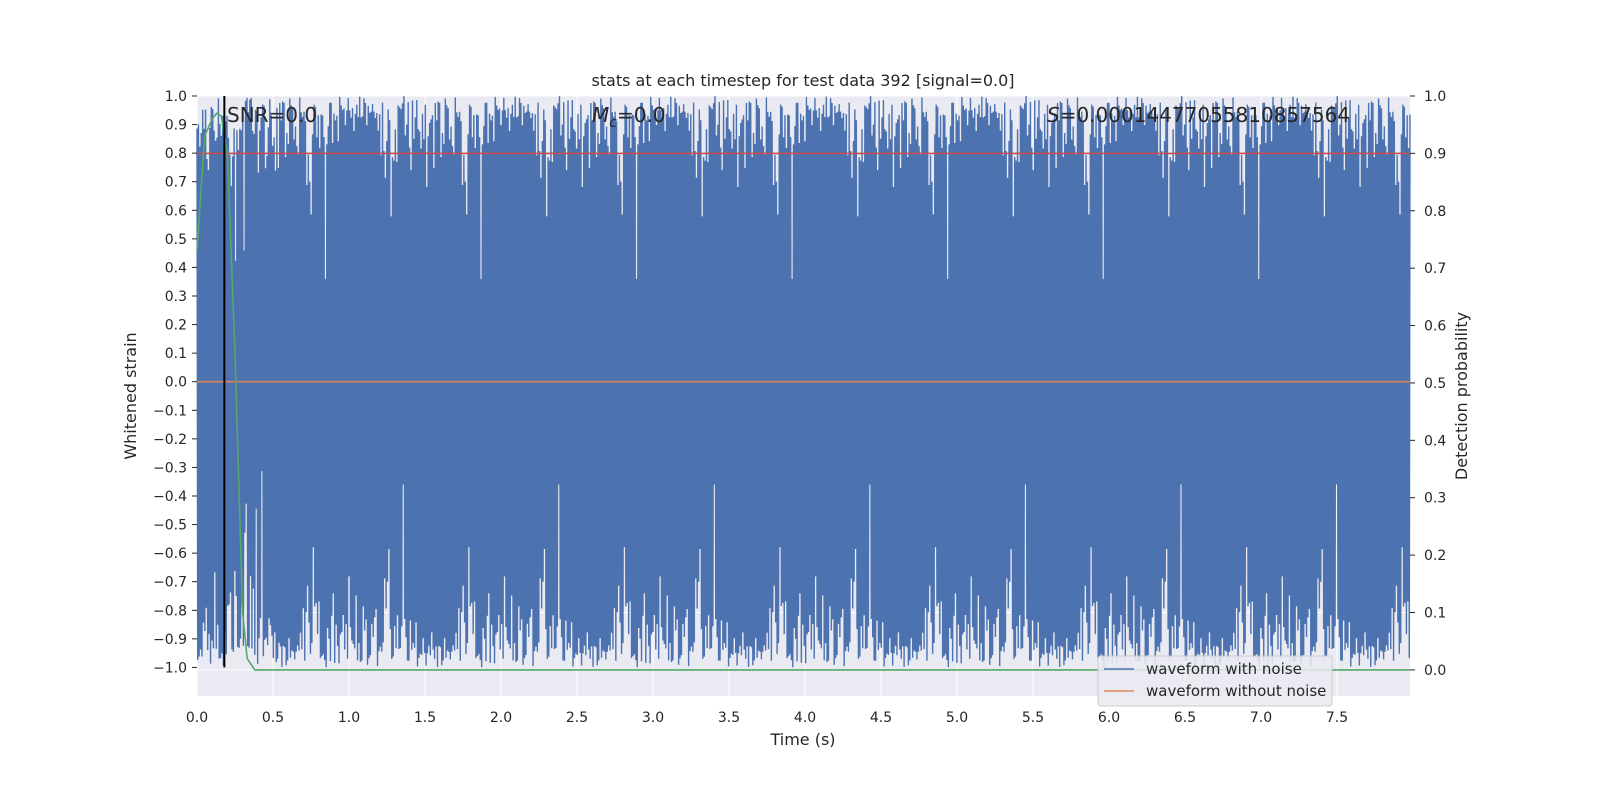 The image size is (1600, 800). What do you see at coordinates (1435, 384) in the screenshot?
I see `y2-tick-label: 0.5` at bounding box center [1435, 384].